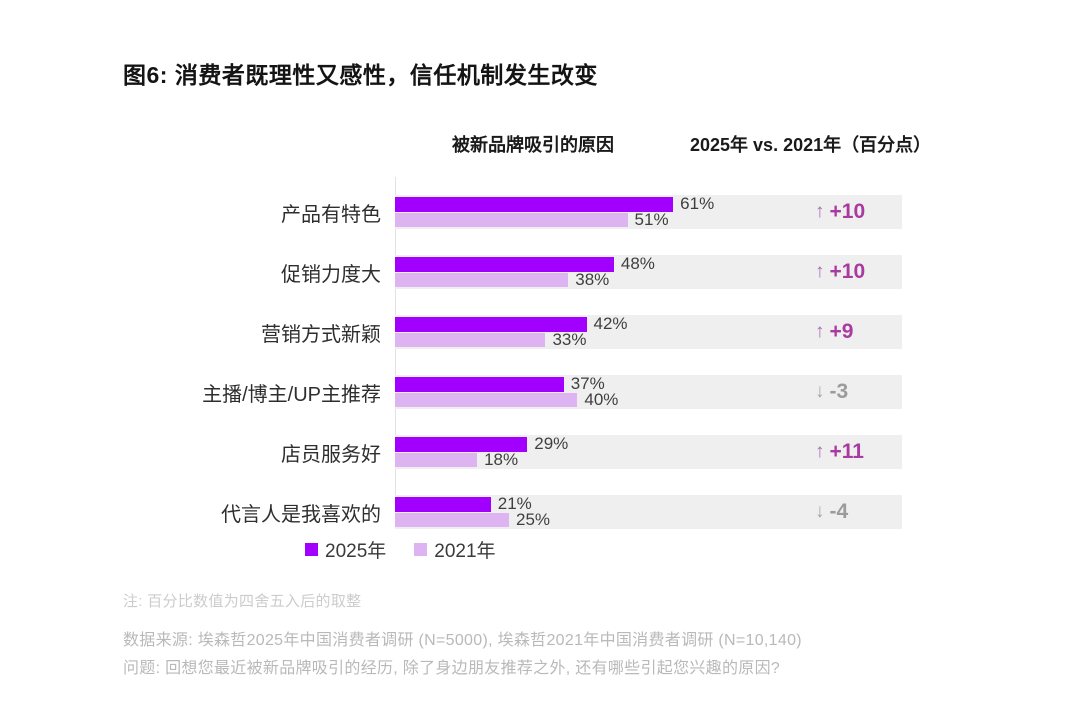  Describe the element at coordinates (651, 219) in the screenshot. I see `value-label-2021: 51%` at that location.